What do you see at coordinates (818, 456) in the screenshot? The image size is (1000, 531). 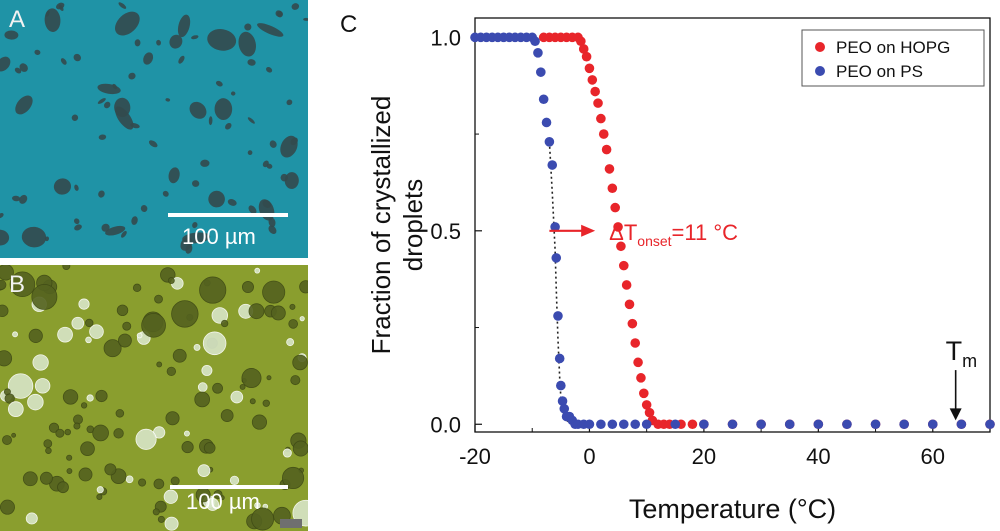 I see `x-tick-label: 40` at bounding box center [818, 456].